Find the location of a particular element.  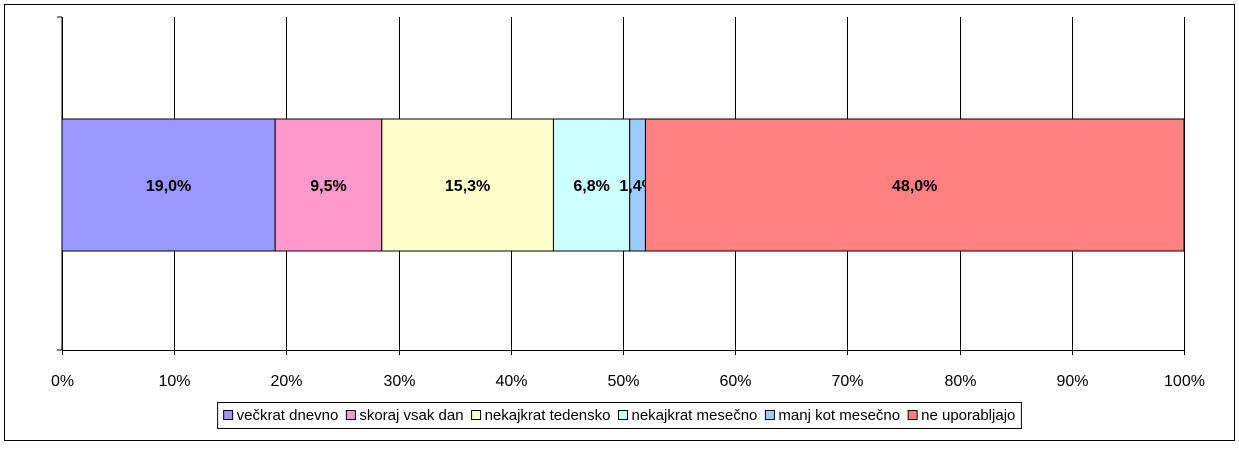

legend-label: ne uporabljajo is located at coordinates (968, 415).